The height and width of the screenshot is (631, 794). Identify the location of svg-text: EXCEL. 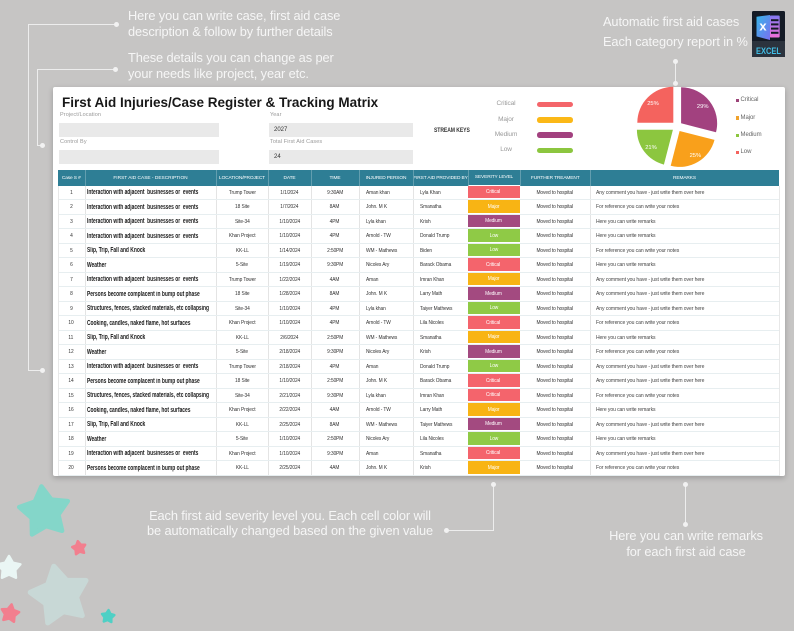
(768, 51).